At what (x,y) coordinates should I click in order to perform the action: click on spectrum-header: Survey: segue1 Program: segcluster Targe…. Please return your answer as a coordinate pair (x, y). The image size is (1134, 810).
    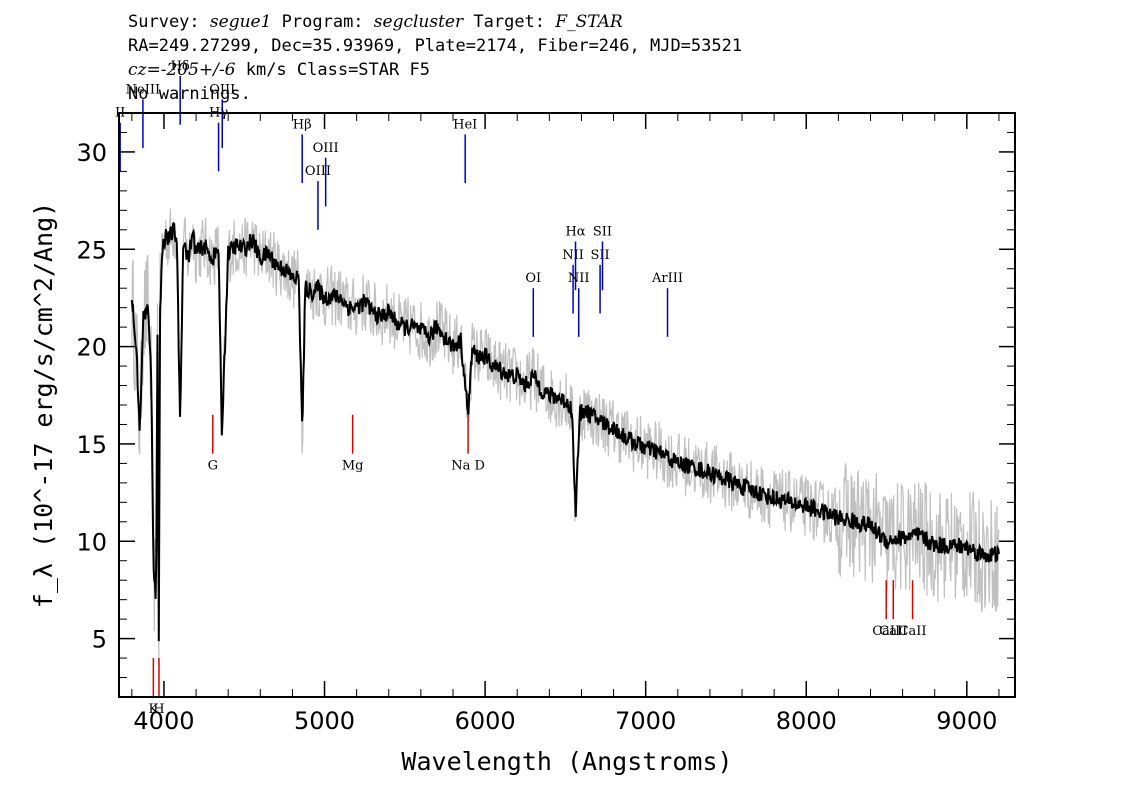
    Looking at the image, I should click on (435, 58).